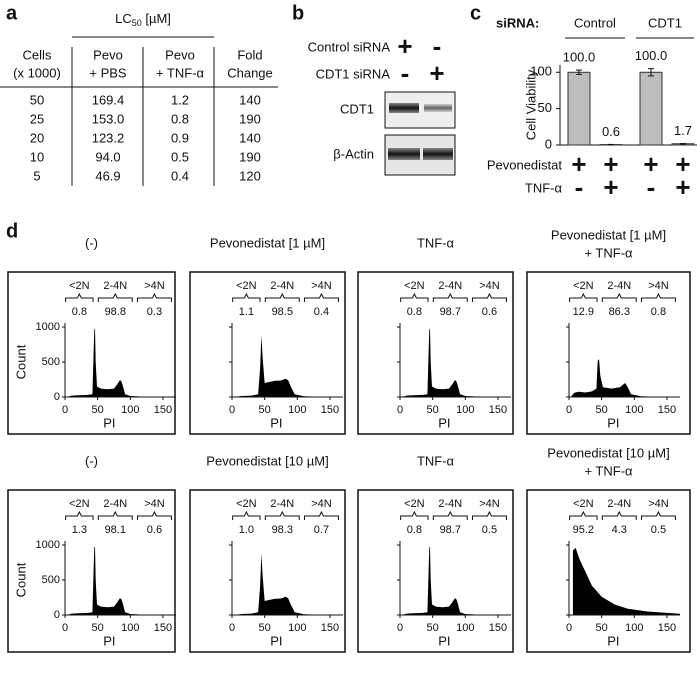  I want to click on gate-percent: 4.3, so click(619, 530).